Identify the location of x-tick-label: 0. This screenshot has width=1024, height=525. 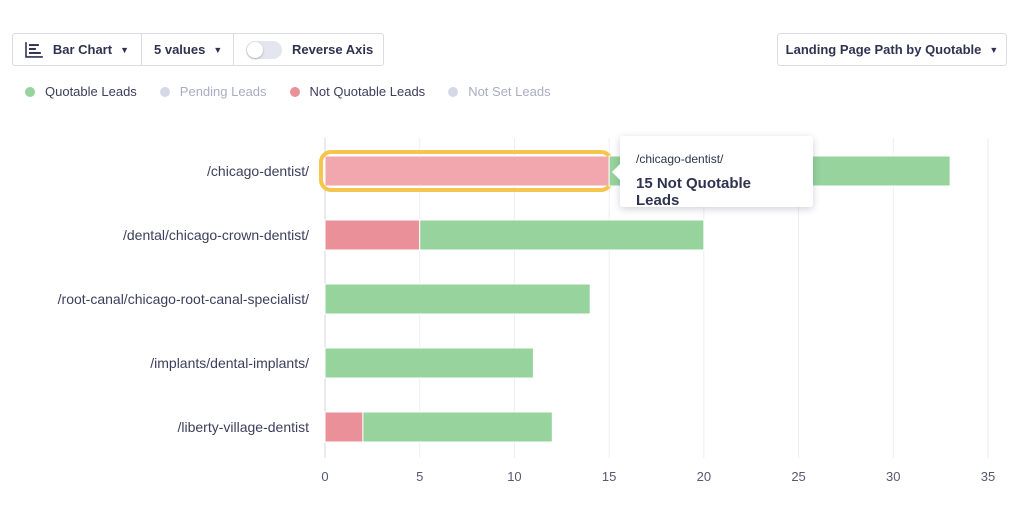
(324, 476).